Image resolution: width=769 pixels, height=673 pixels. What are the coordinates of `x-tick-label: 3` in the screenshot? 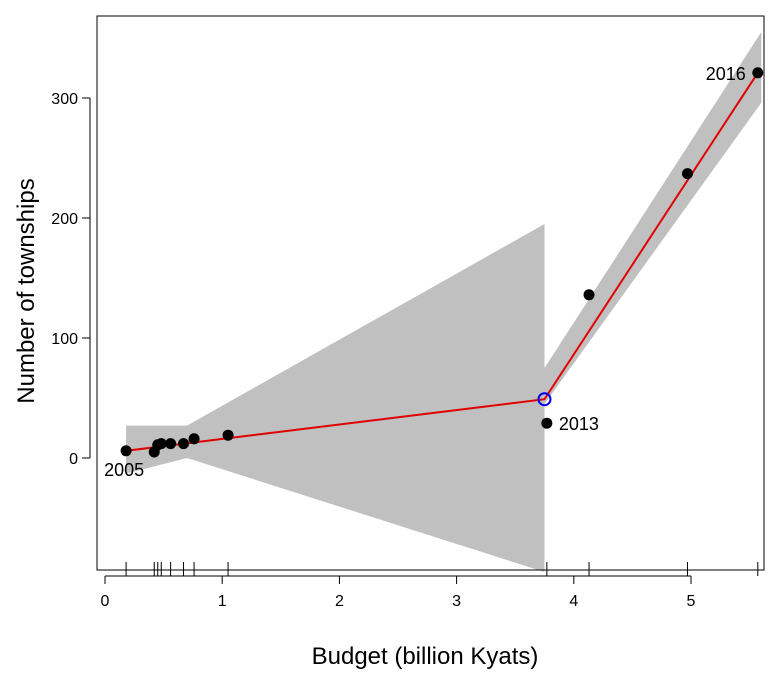 It's located at (456, 601).